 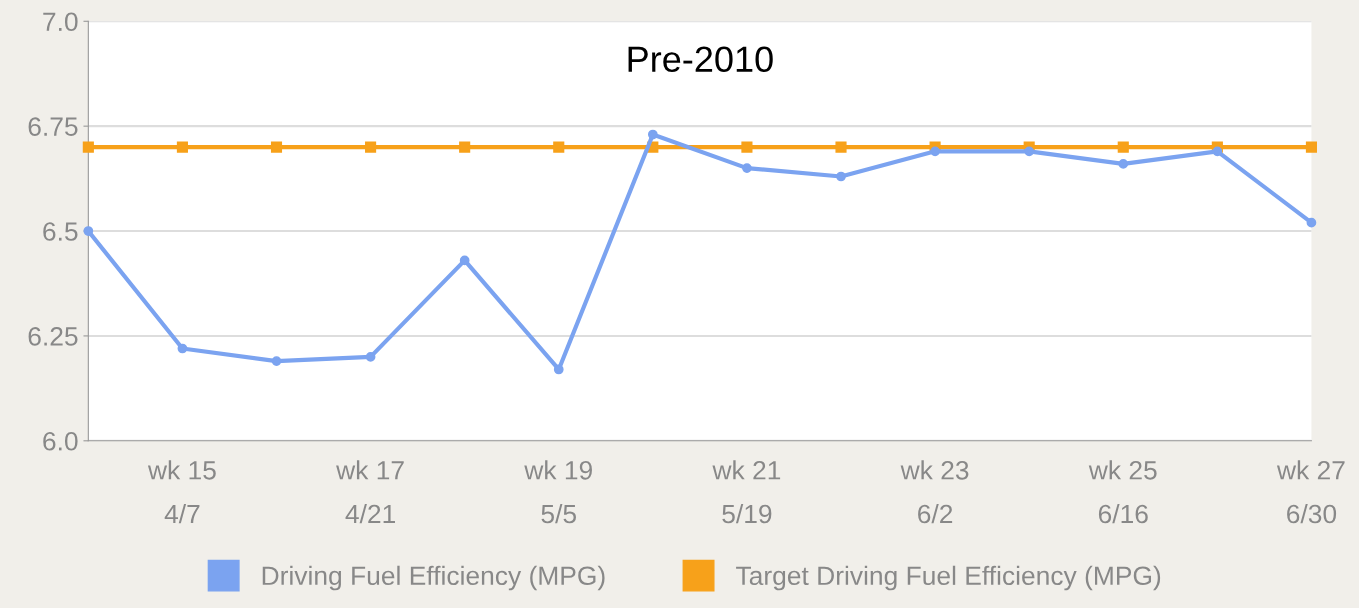 I want to click on x-tick-label: wk 21 5/19, so click(x=746, y=492).